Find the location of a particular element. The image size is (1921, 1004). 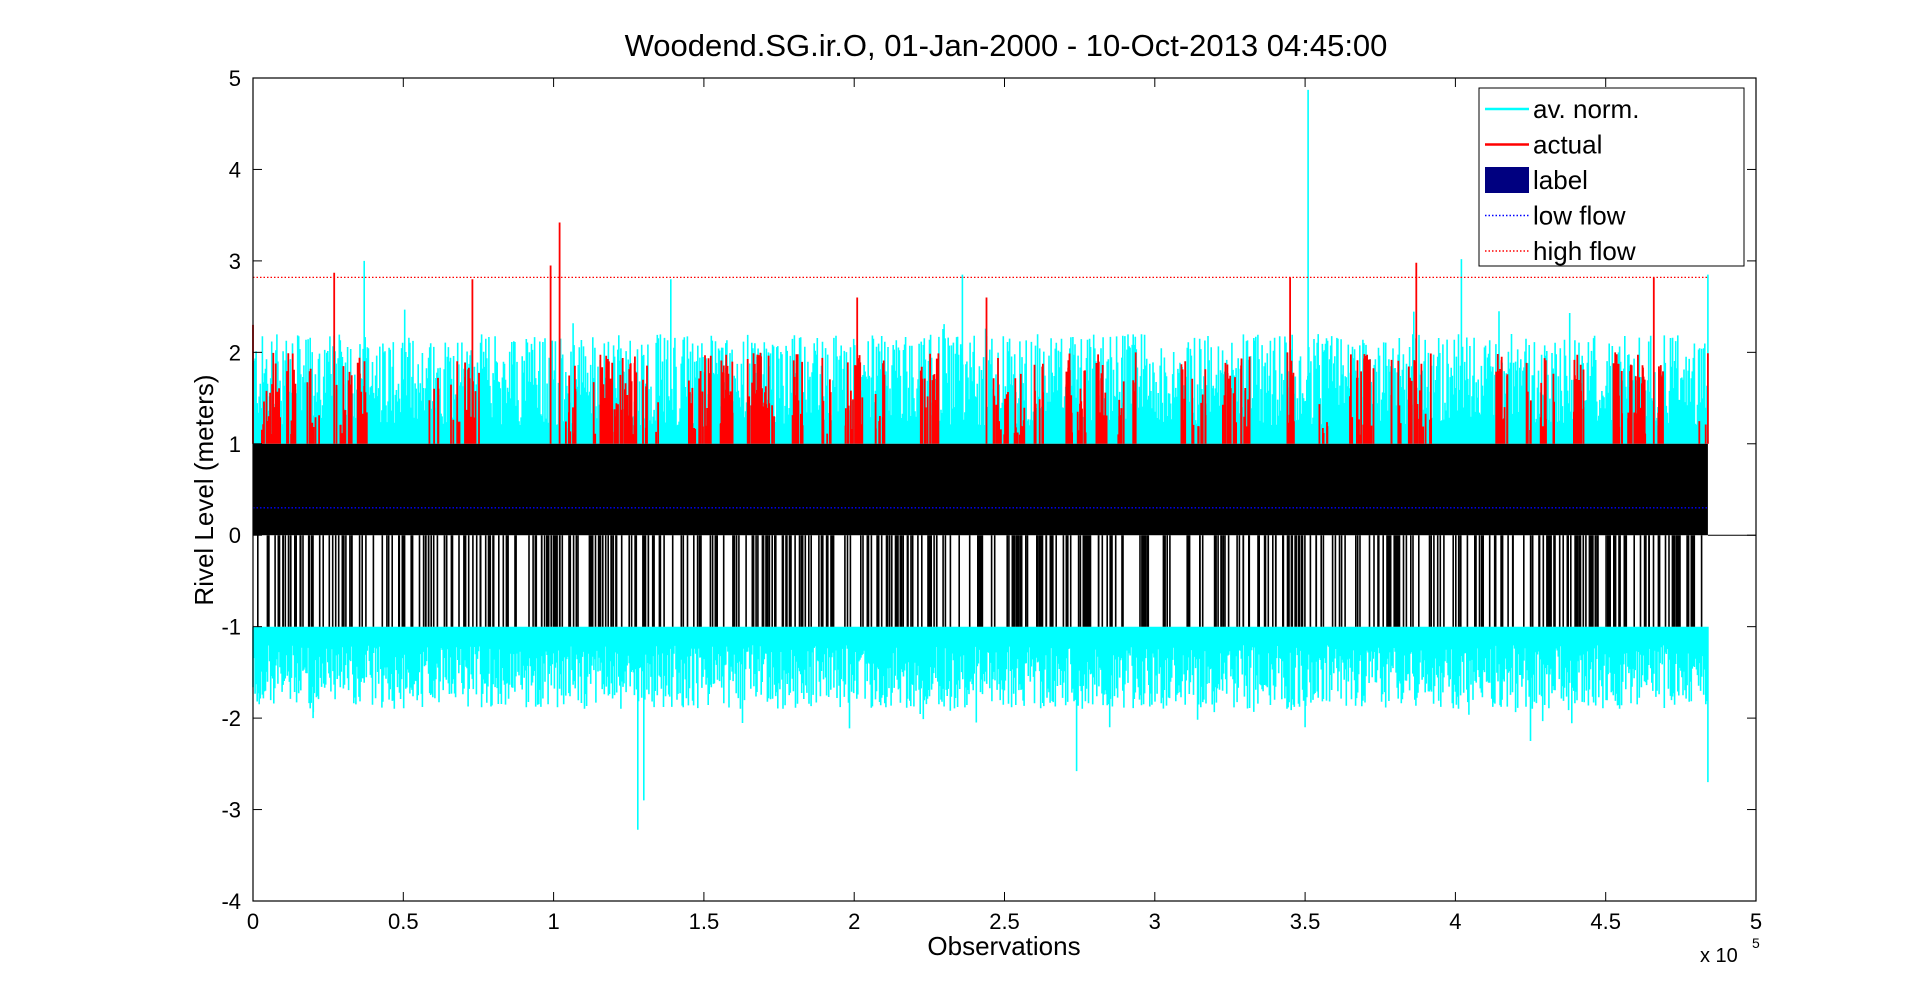

legend-items: av. norm. actual label low flow high flow is located at coordinates (1562, 180).